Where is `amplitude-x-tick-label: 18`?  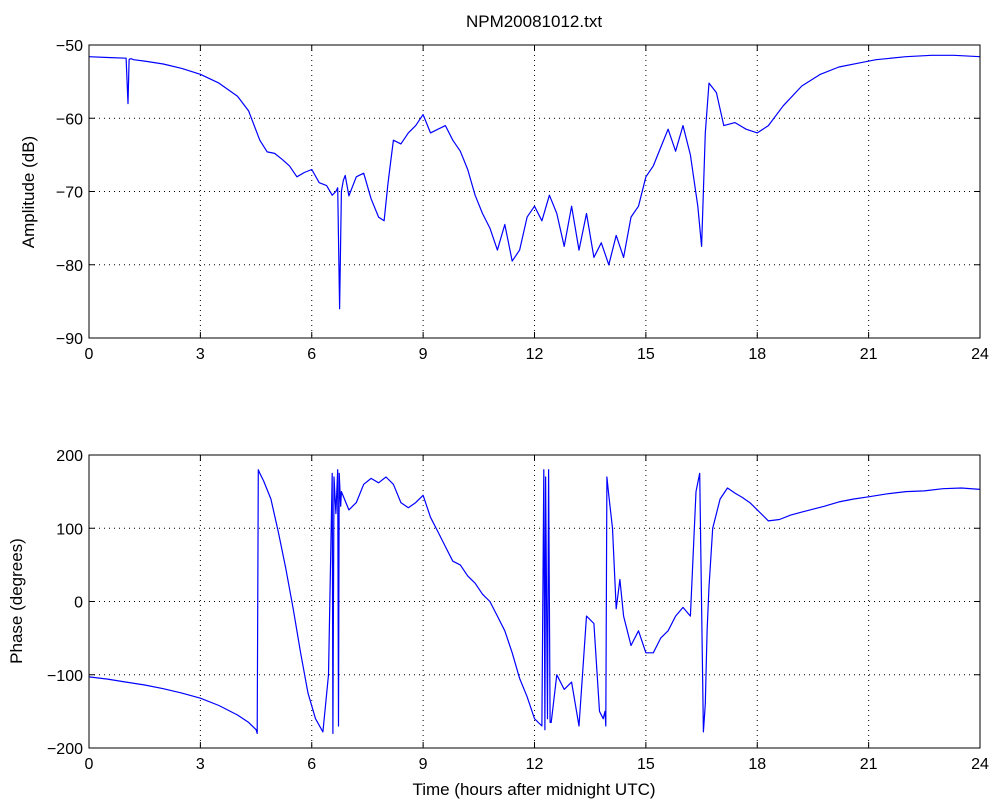 amplitude-x-tick-label: 18 is located at coordinates (757, 354).